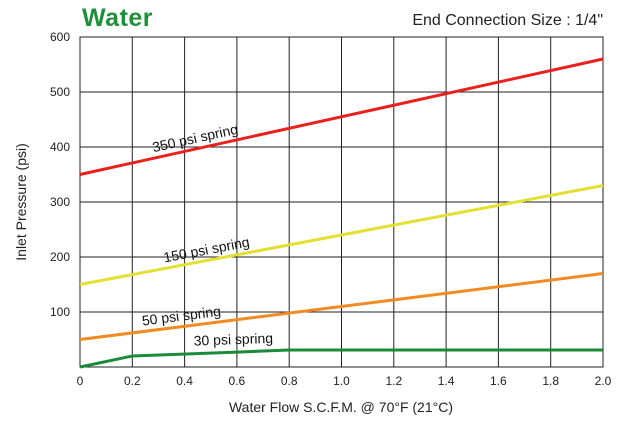 This screenshot has width=619, height=424. What do you see at coordinates (393, 381) in the screenshot?
I see `x-tick-label: 1.2` at bounding box center [393, 381].